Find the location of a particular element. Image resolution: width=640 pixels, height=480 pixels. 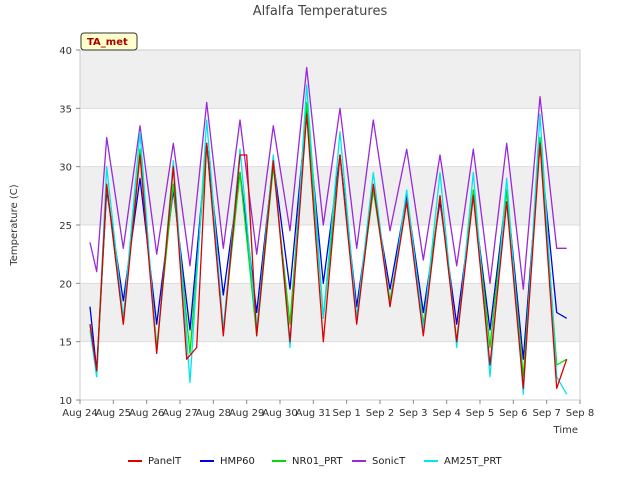

y-axis-label: Temperature (C) is located at coordinates (14, 225).